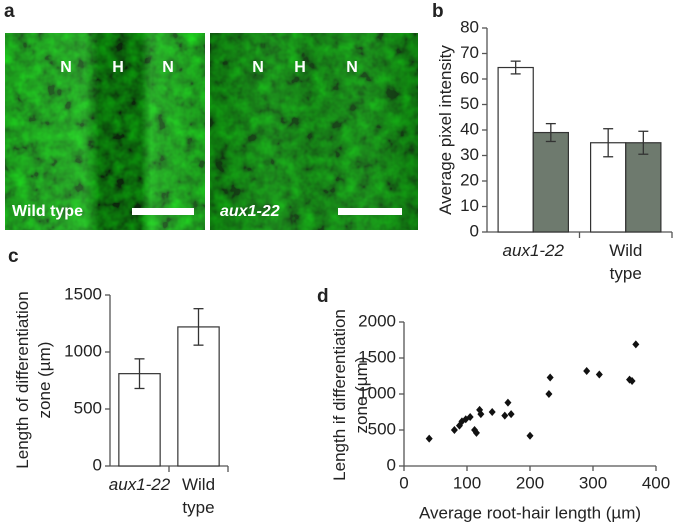 The image size is (677, 531). Describe the element at coordinates (469, 103) in the screenshot. I see `y-tick-label: 50` at that location.